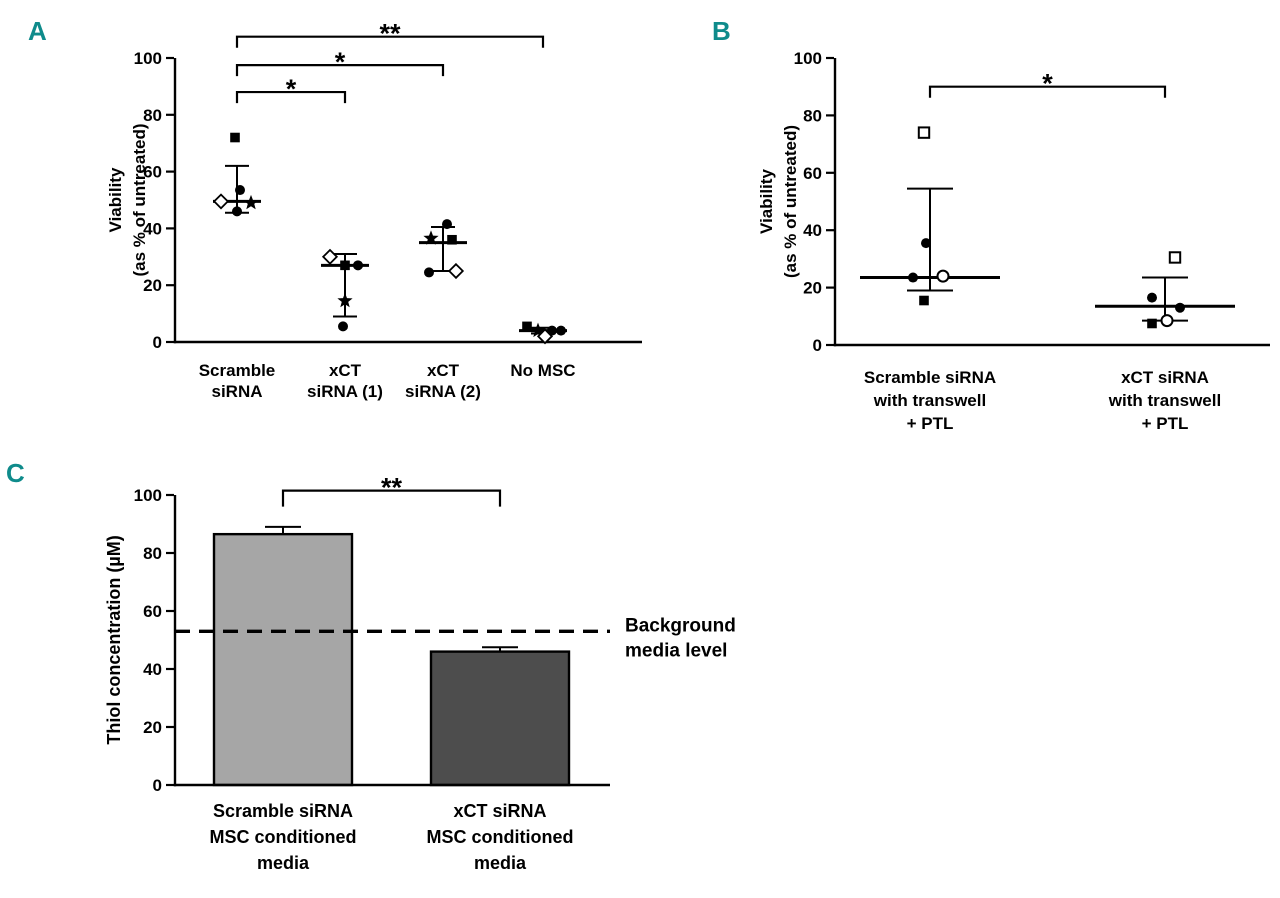 The image size is (1280, 898). I want to click on y-axis-title: Thiol concentration (µM), so click(114, 639).